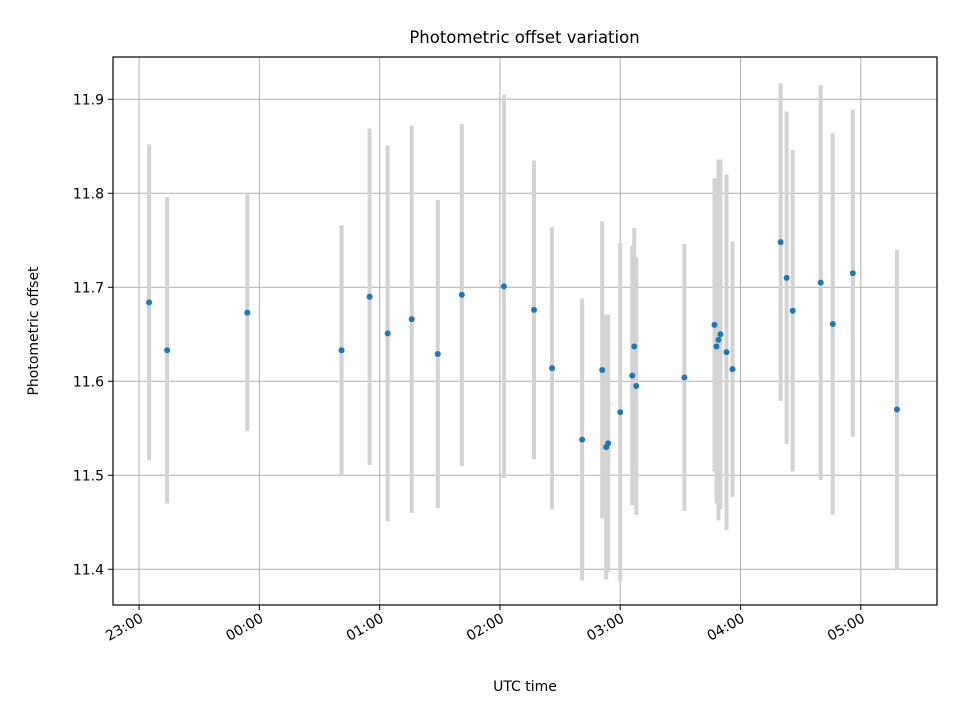 This screenshot has width=960, height=720. I want to click on x-tick-label: 01:00, so click(365, 628).